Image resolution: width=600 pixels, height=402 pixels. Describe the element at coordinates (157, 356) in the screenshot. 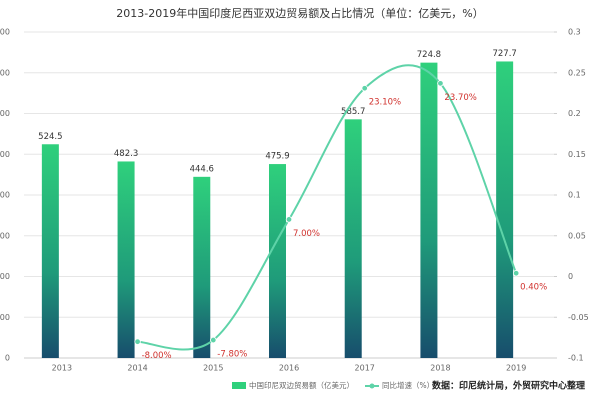

I see `point-label: -8.00%` at that location.